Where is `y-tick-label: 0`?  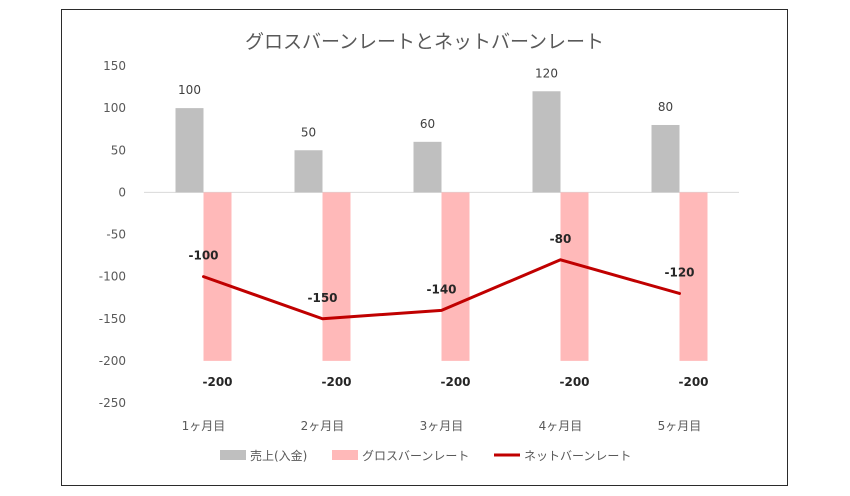
y-tick-label: 0 is located at coordinates (122, 192).